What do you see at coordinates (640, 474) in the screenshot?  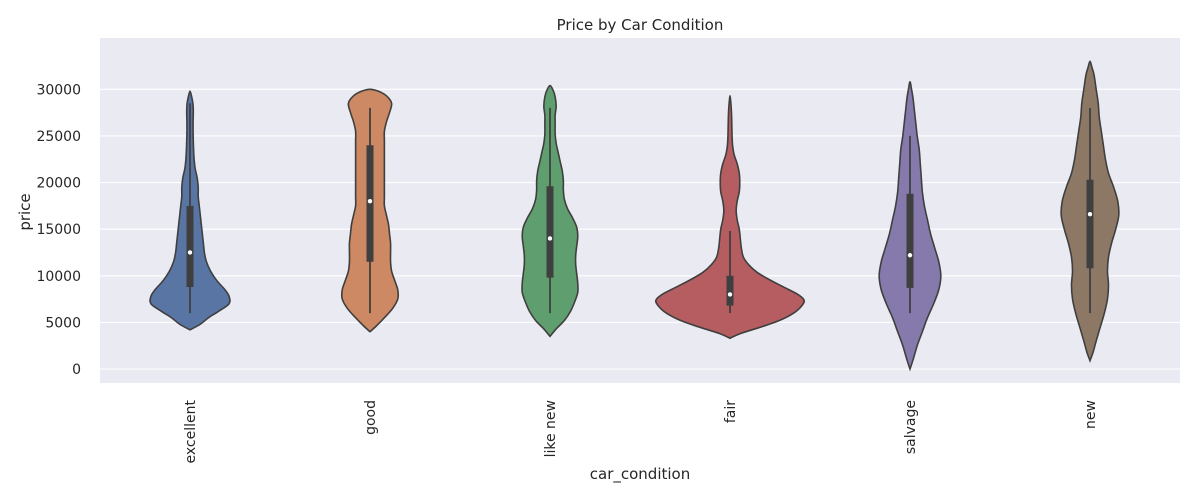 I see `x-axis-label: car_condition` at bounding box center [640, 474].